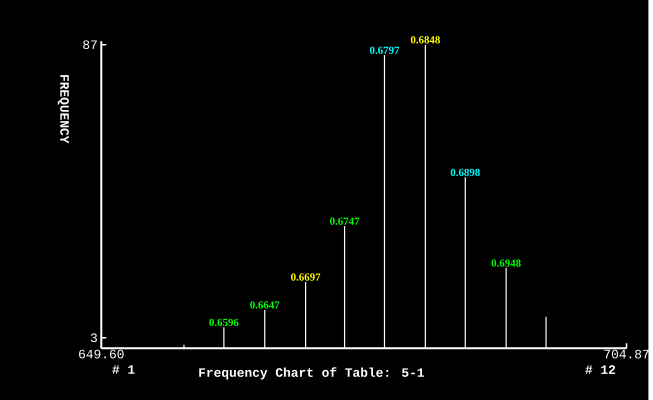 The width and height of the screenshot is (653, 400). Describe the element at coordinates (600, 369) in the screenshot. I see `text: # 12` at that location.